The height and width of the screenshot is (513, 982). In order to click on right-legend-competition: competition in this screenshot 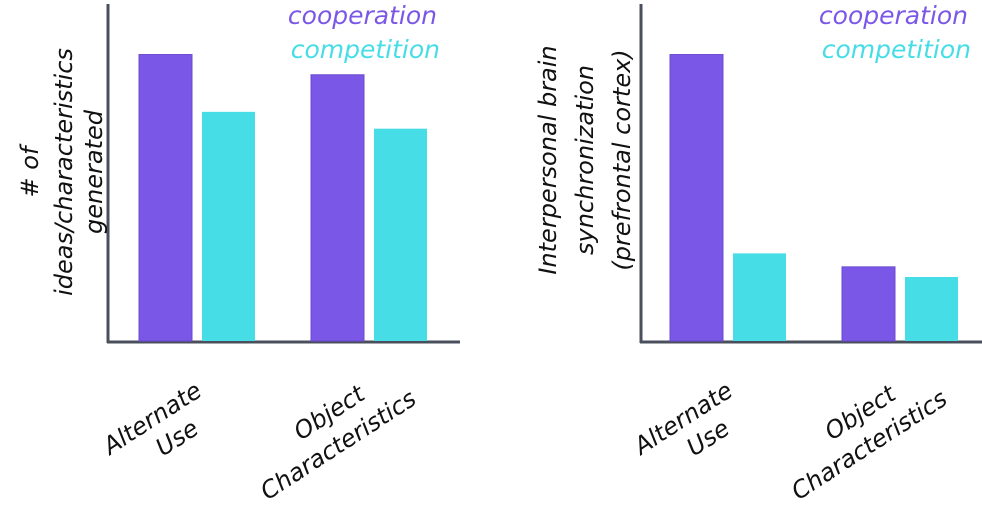, I will do `click(896, 49)`.